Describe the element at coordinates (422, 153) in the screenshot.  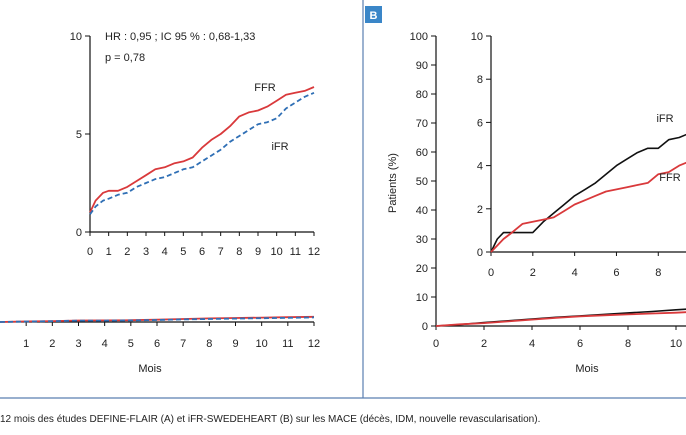
I see `B-main-y-tick-label: 60` at that location.